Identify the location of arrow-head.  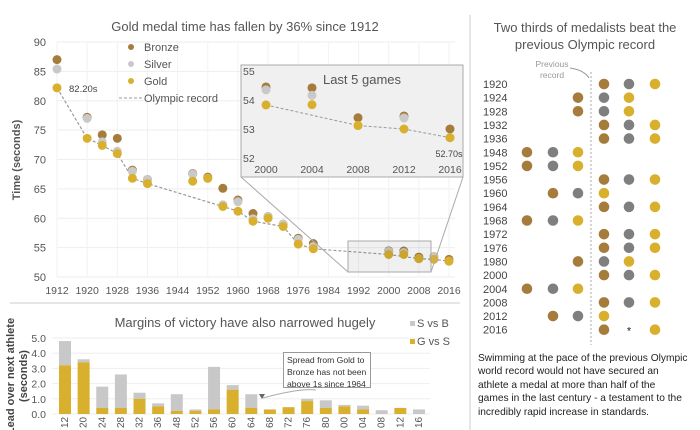
(262, 396).